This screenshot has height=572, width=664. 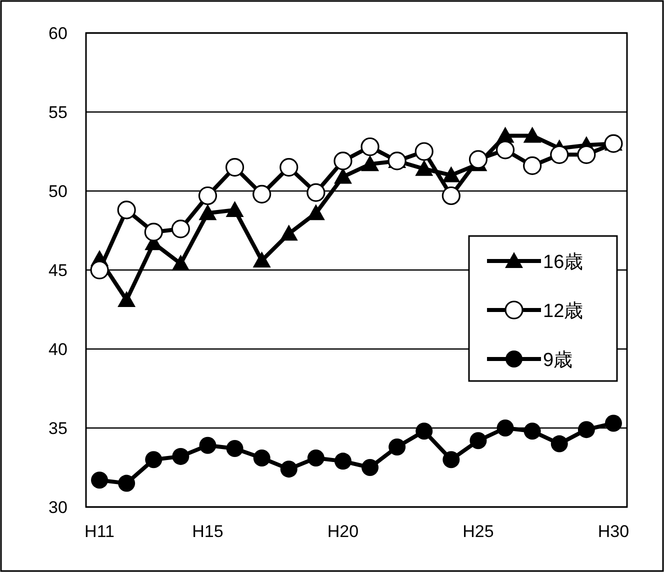 I want to click on y-tick-label: 45, so click(x=58, y=270).